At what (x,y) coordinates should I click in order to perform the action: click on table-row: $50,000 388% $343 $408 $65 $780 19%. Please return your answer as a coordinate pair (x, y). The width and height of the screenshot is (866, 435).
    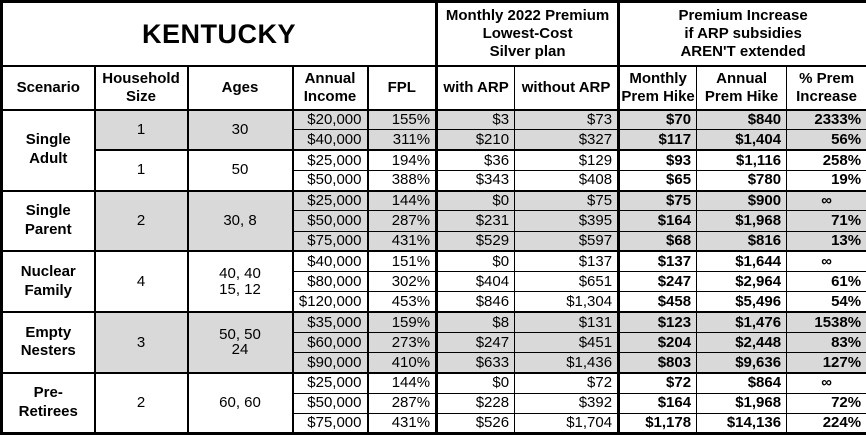
    Looking at the image, I should click on (434, 180).